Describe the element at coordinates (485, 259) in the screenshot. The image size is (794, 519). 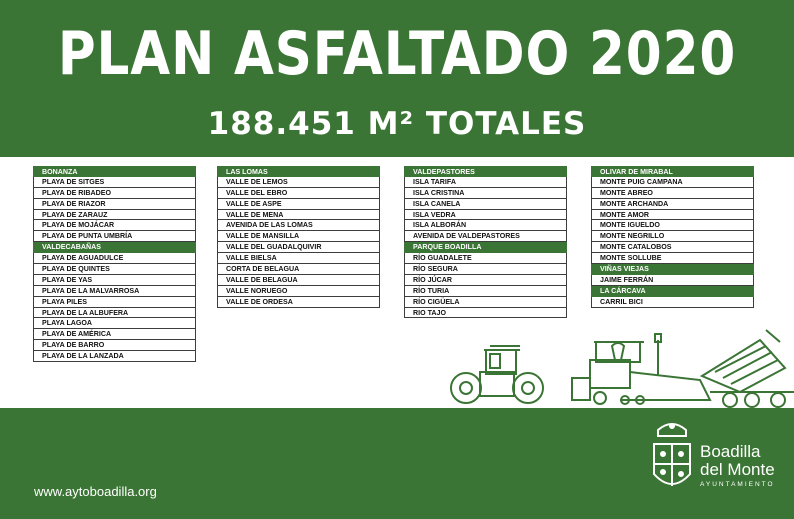
I see `street-item: RÍO GUADALETE` at that location.